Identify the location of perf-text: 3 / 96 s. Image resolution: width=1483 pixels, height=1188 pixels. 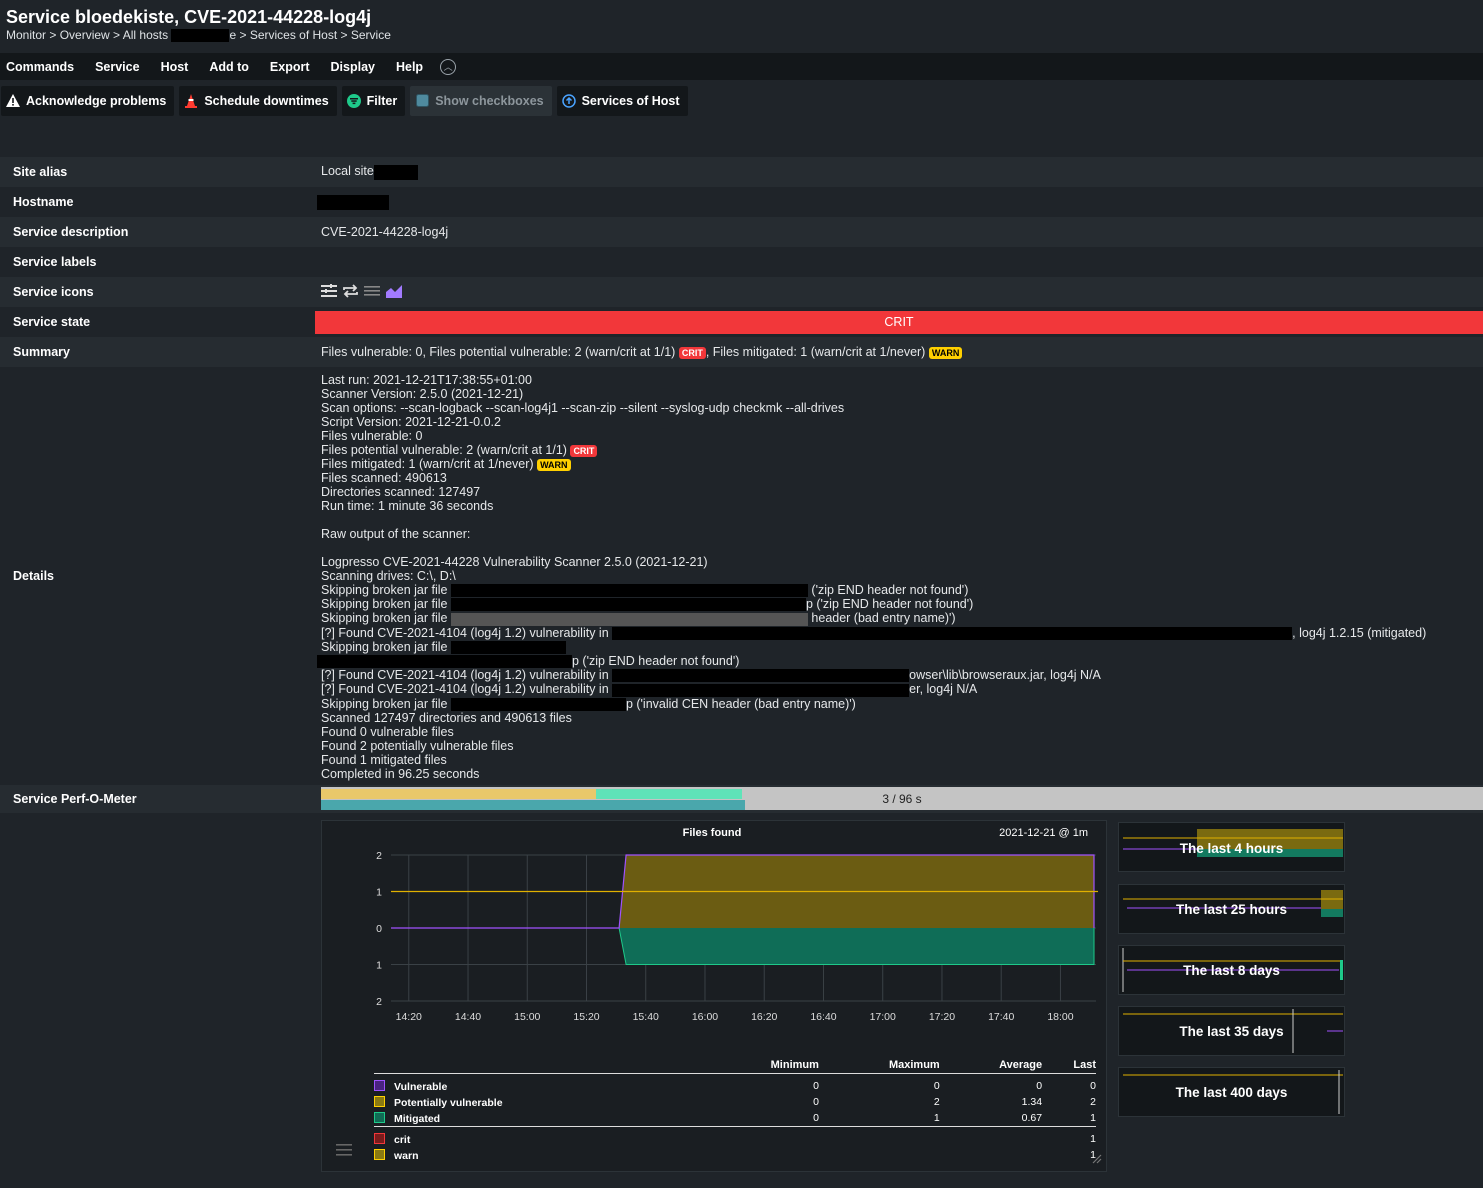
(902, 799).